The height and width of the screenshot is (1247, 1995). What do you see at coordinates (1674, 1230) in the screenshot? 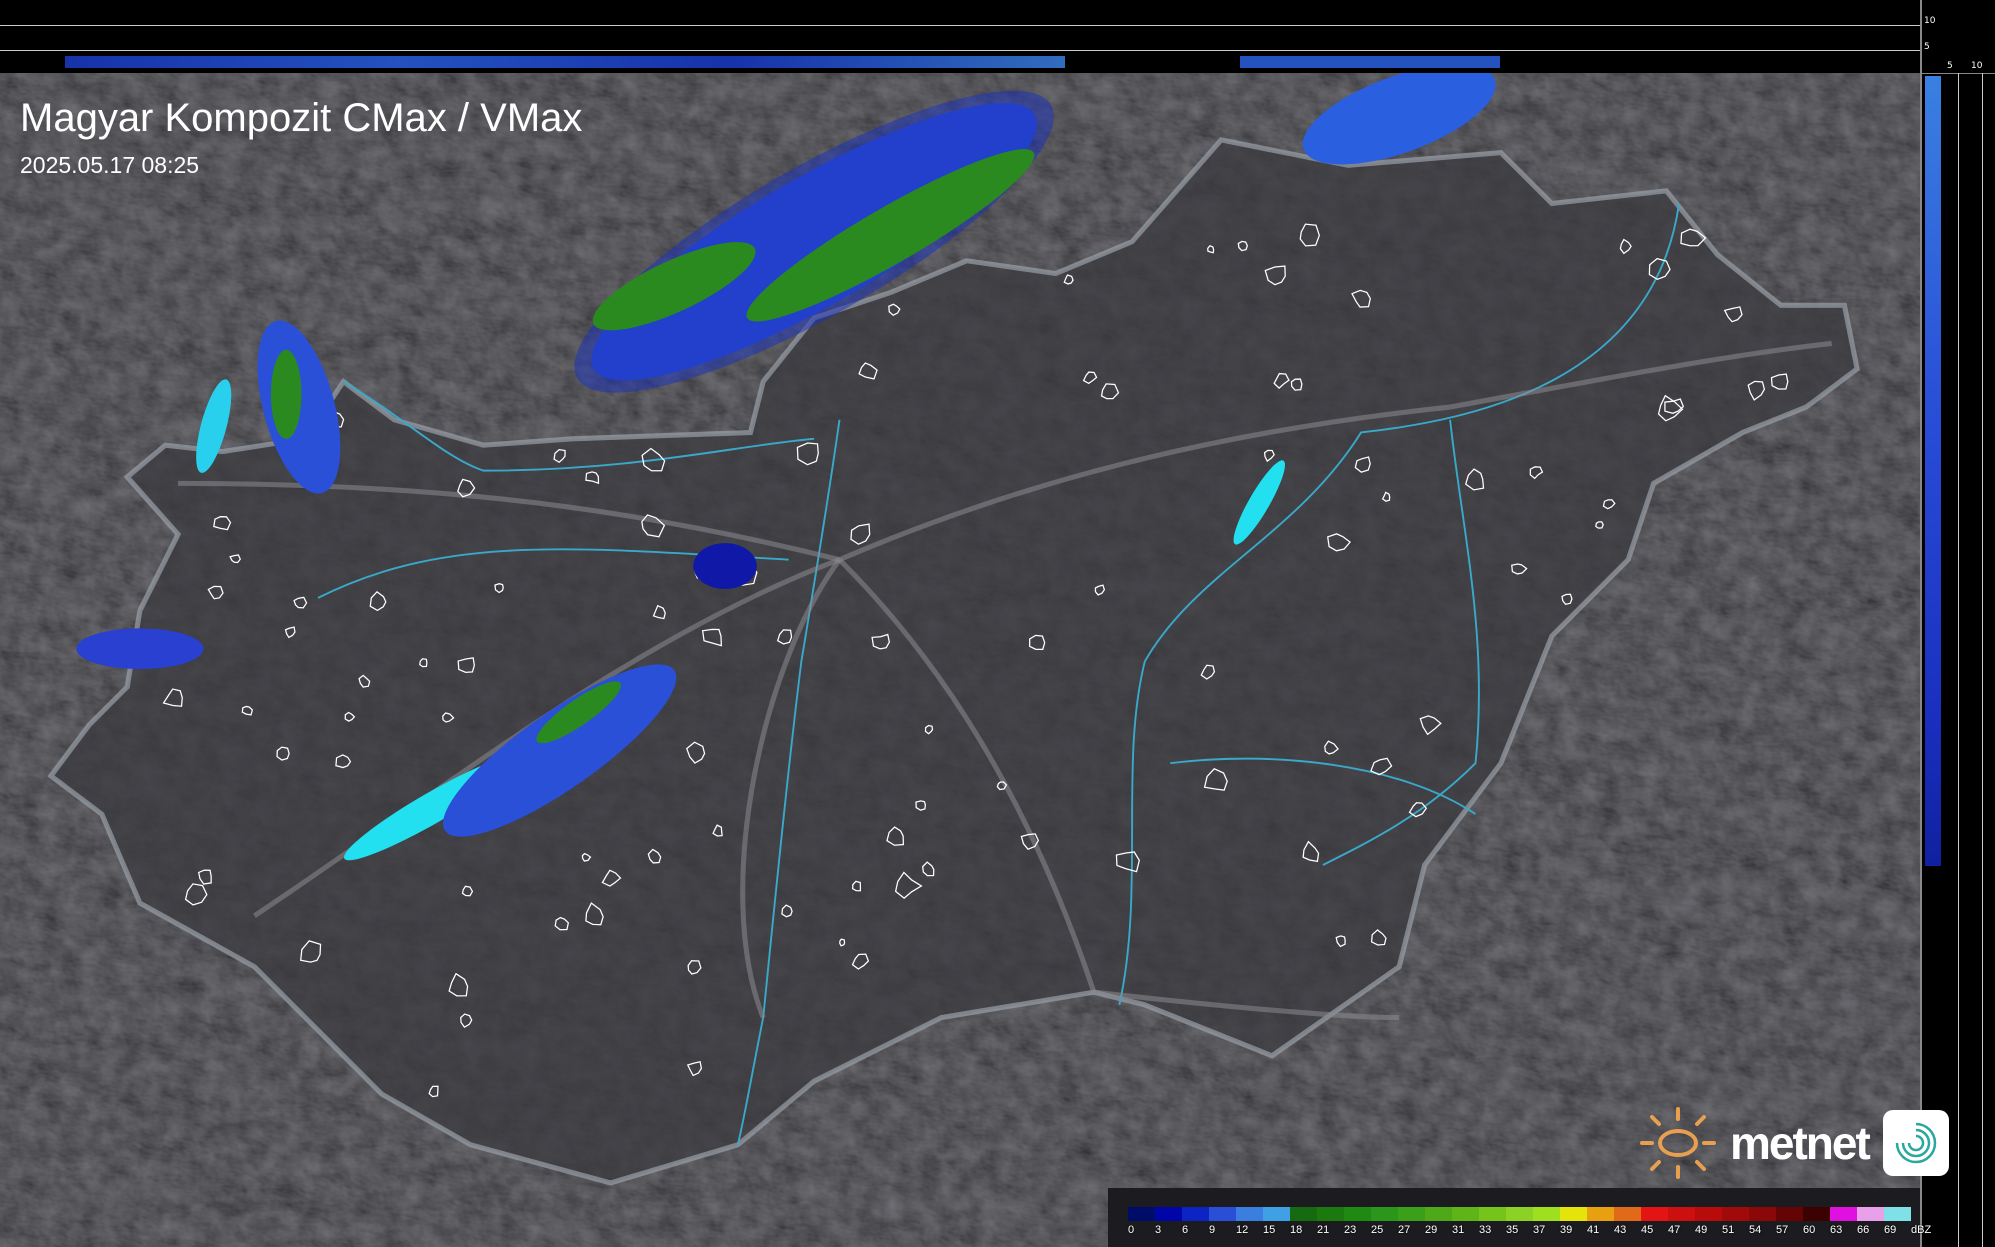
I see `legend-label: 47` at bounding box center [1674, 1230].